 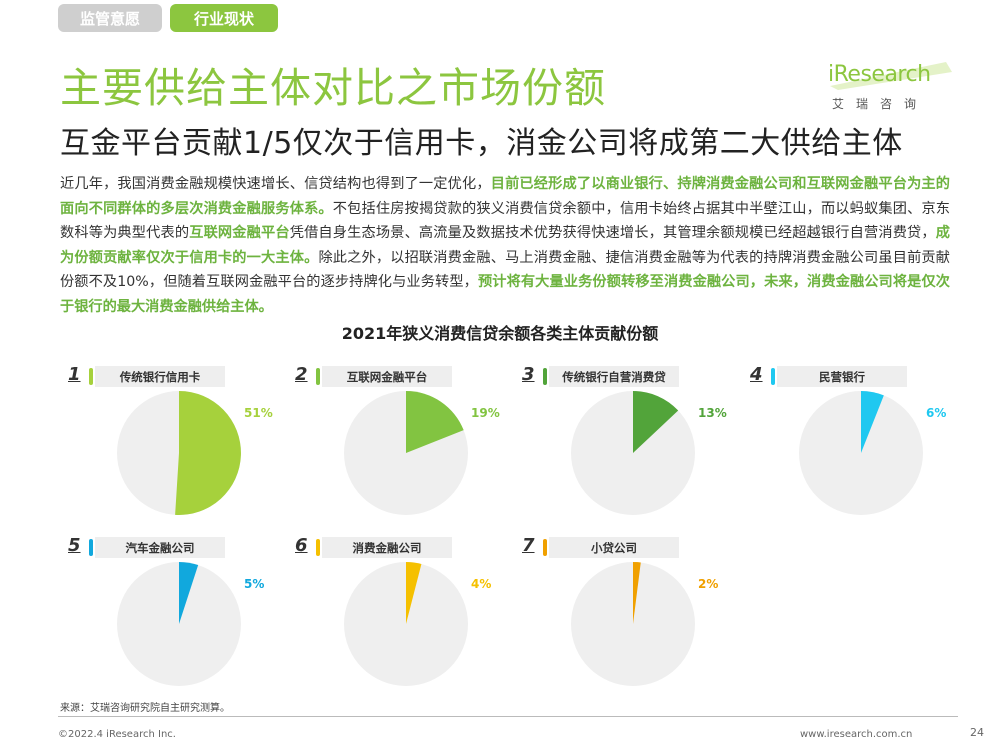 I want to click on chart-title: 2021年狭义消费信贷余额各类主体贡献份额, so click(x=500, y=333).